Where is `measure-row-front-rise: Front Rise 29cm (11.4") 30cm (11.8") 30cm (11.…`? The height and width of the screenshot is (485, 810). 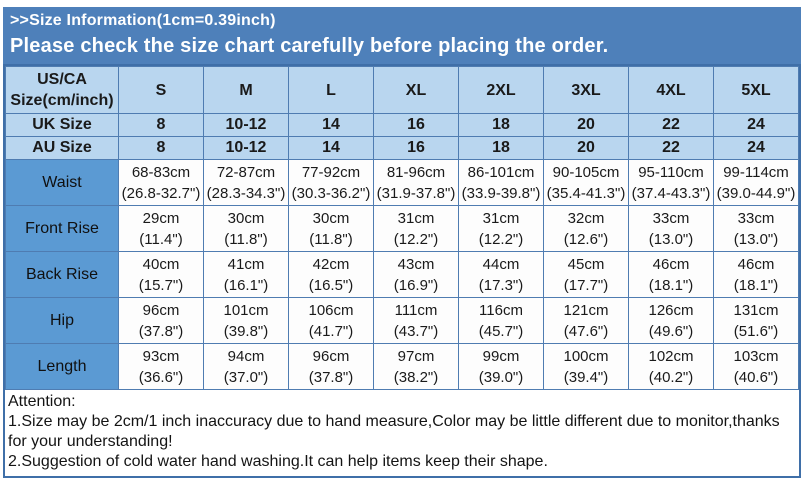 measure-row-front-rise: Front Rise 29cm (11.4") 30cm (11.8") 30cm (11.… is located at coordinates (402, 228).